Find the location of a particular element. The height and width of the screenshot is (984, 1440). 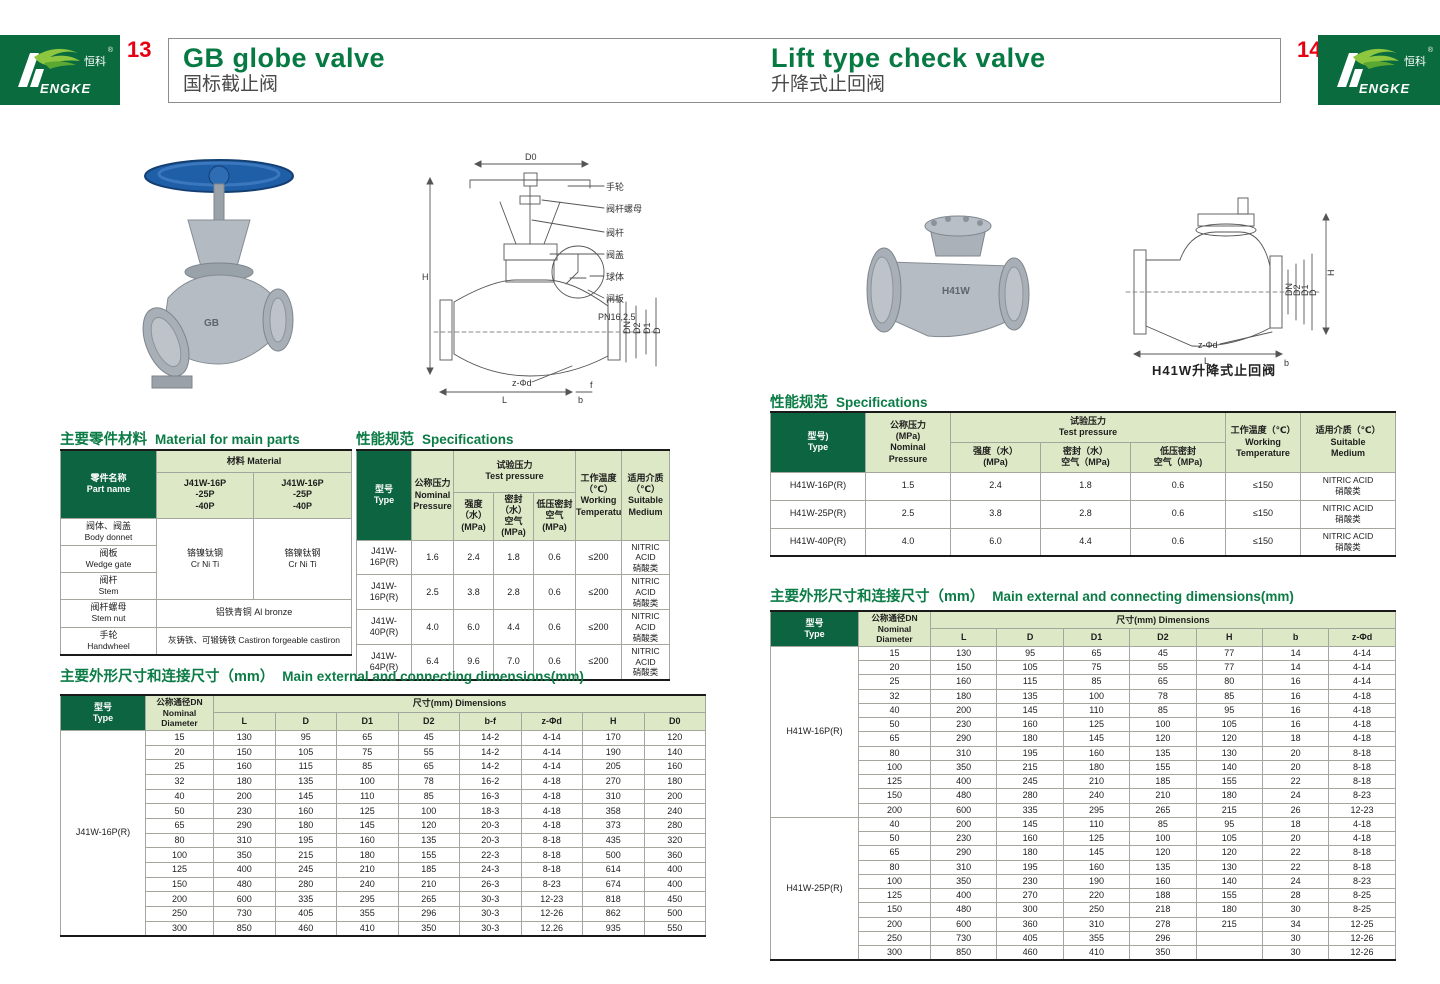

table-row: 300 850 460 410 350 30-3 12.26 935 550 is located at coordinates (384, 928).